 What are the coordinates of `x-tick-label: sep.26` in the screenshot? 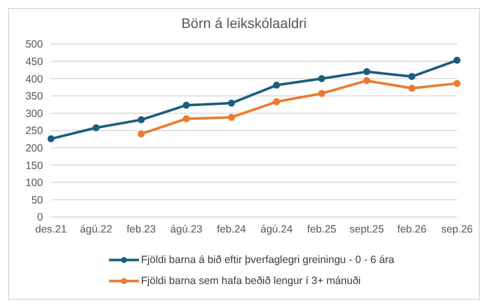 It's located at (457, 229).